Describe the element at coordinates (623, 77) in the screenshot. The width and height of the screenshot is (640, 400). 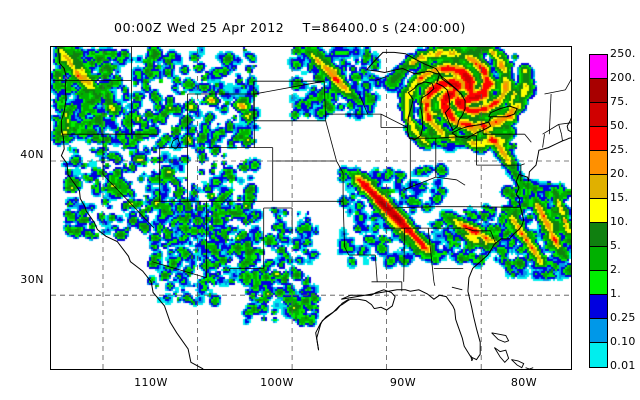
I see `colorbar-tick-1: 200.` at that location.